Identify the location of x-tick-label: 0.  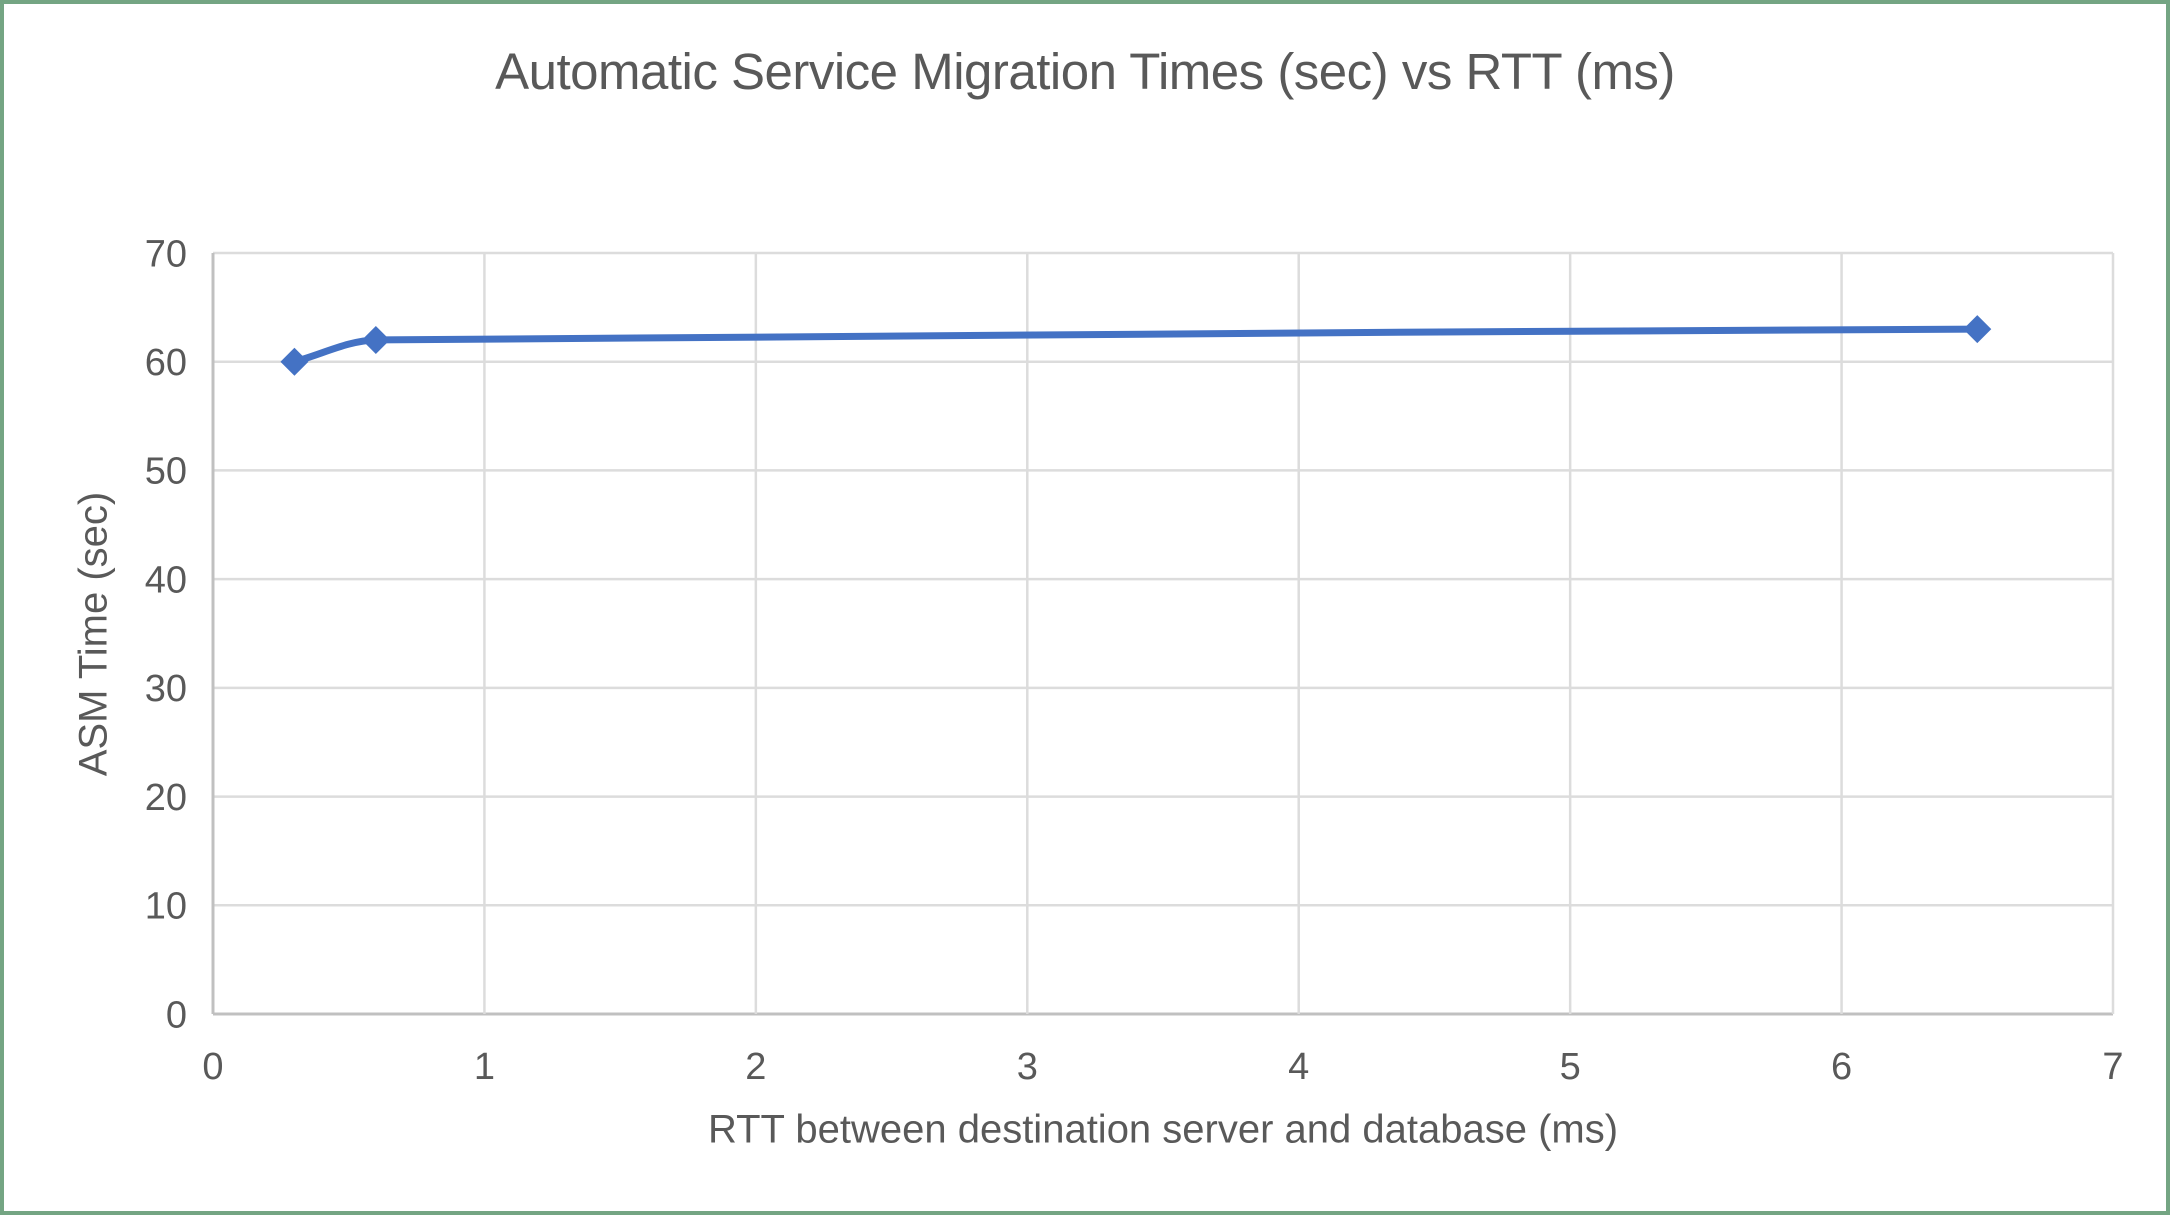
(212, 1067).